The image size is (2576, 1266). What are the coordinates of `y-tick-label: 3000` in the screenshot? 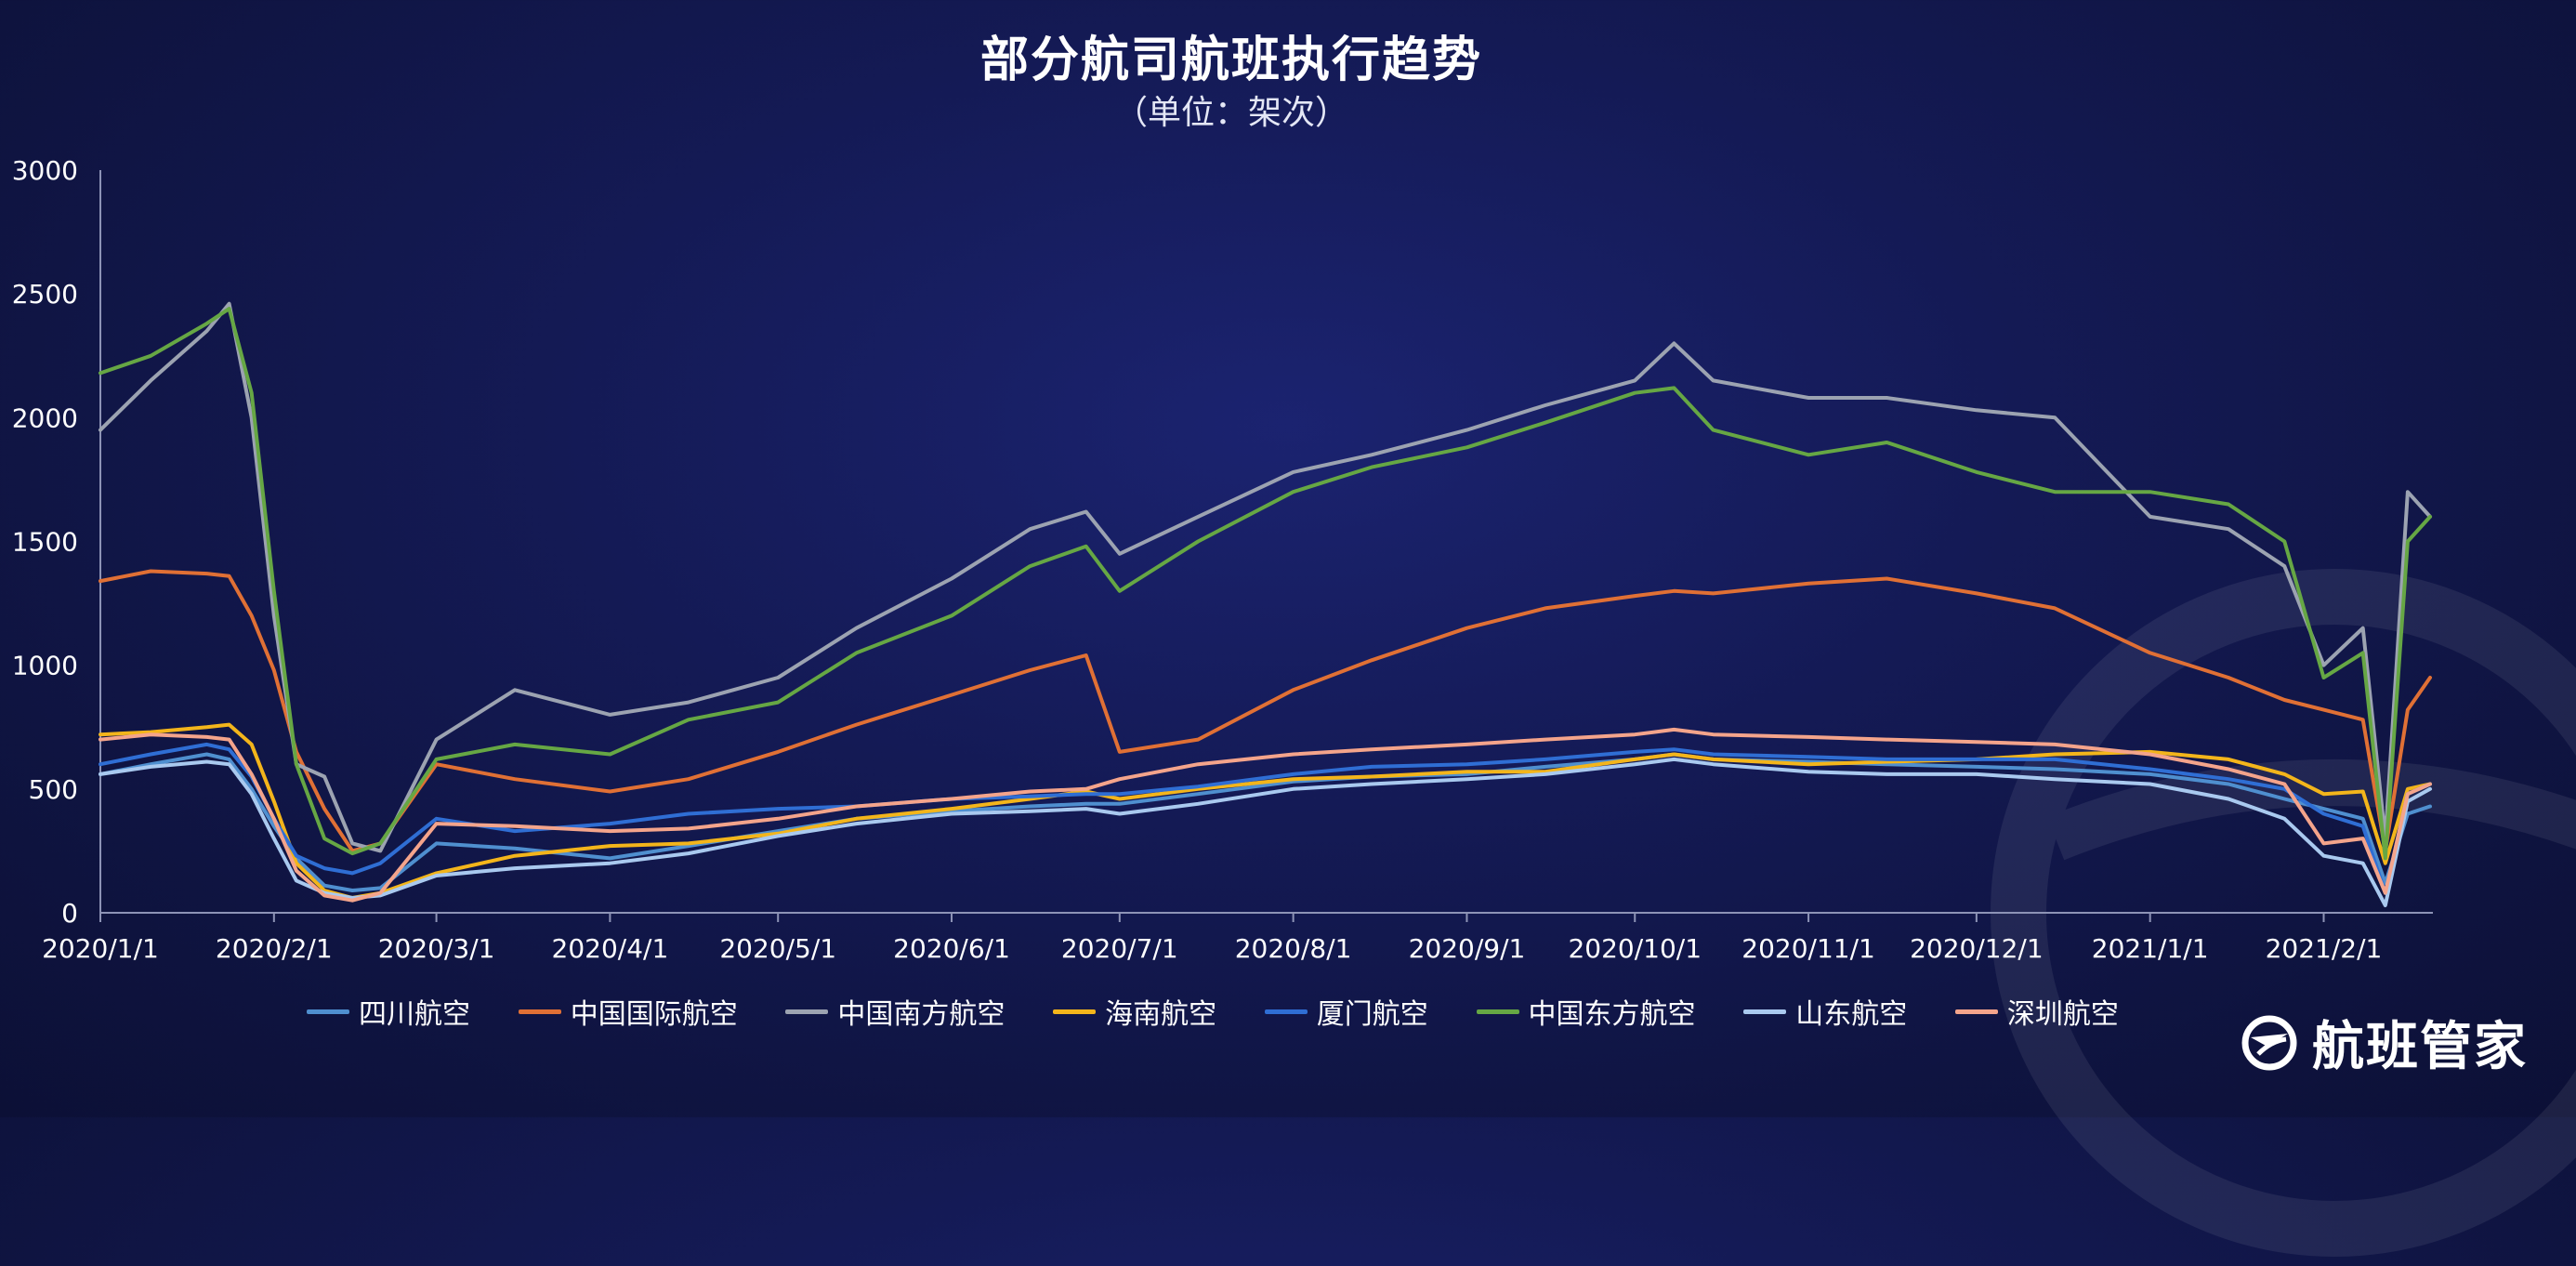 It's located at (45, 170).